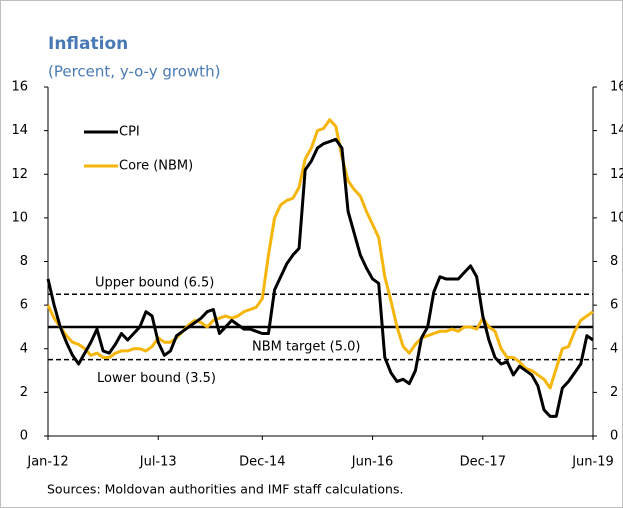  Describe the element at coordinates (614, 436) in the screenshot. I see `y2-tick-label: 0` at that location.